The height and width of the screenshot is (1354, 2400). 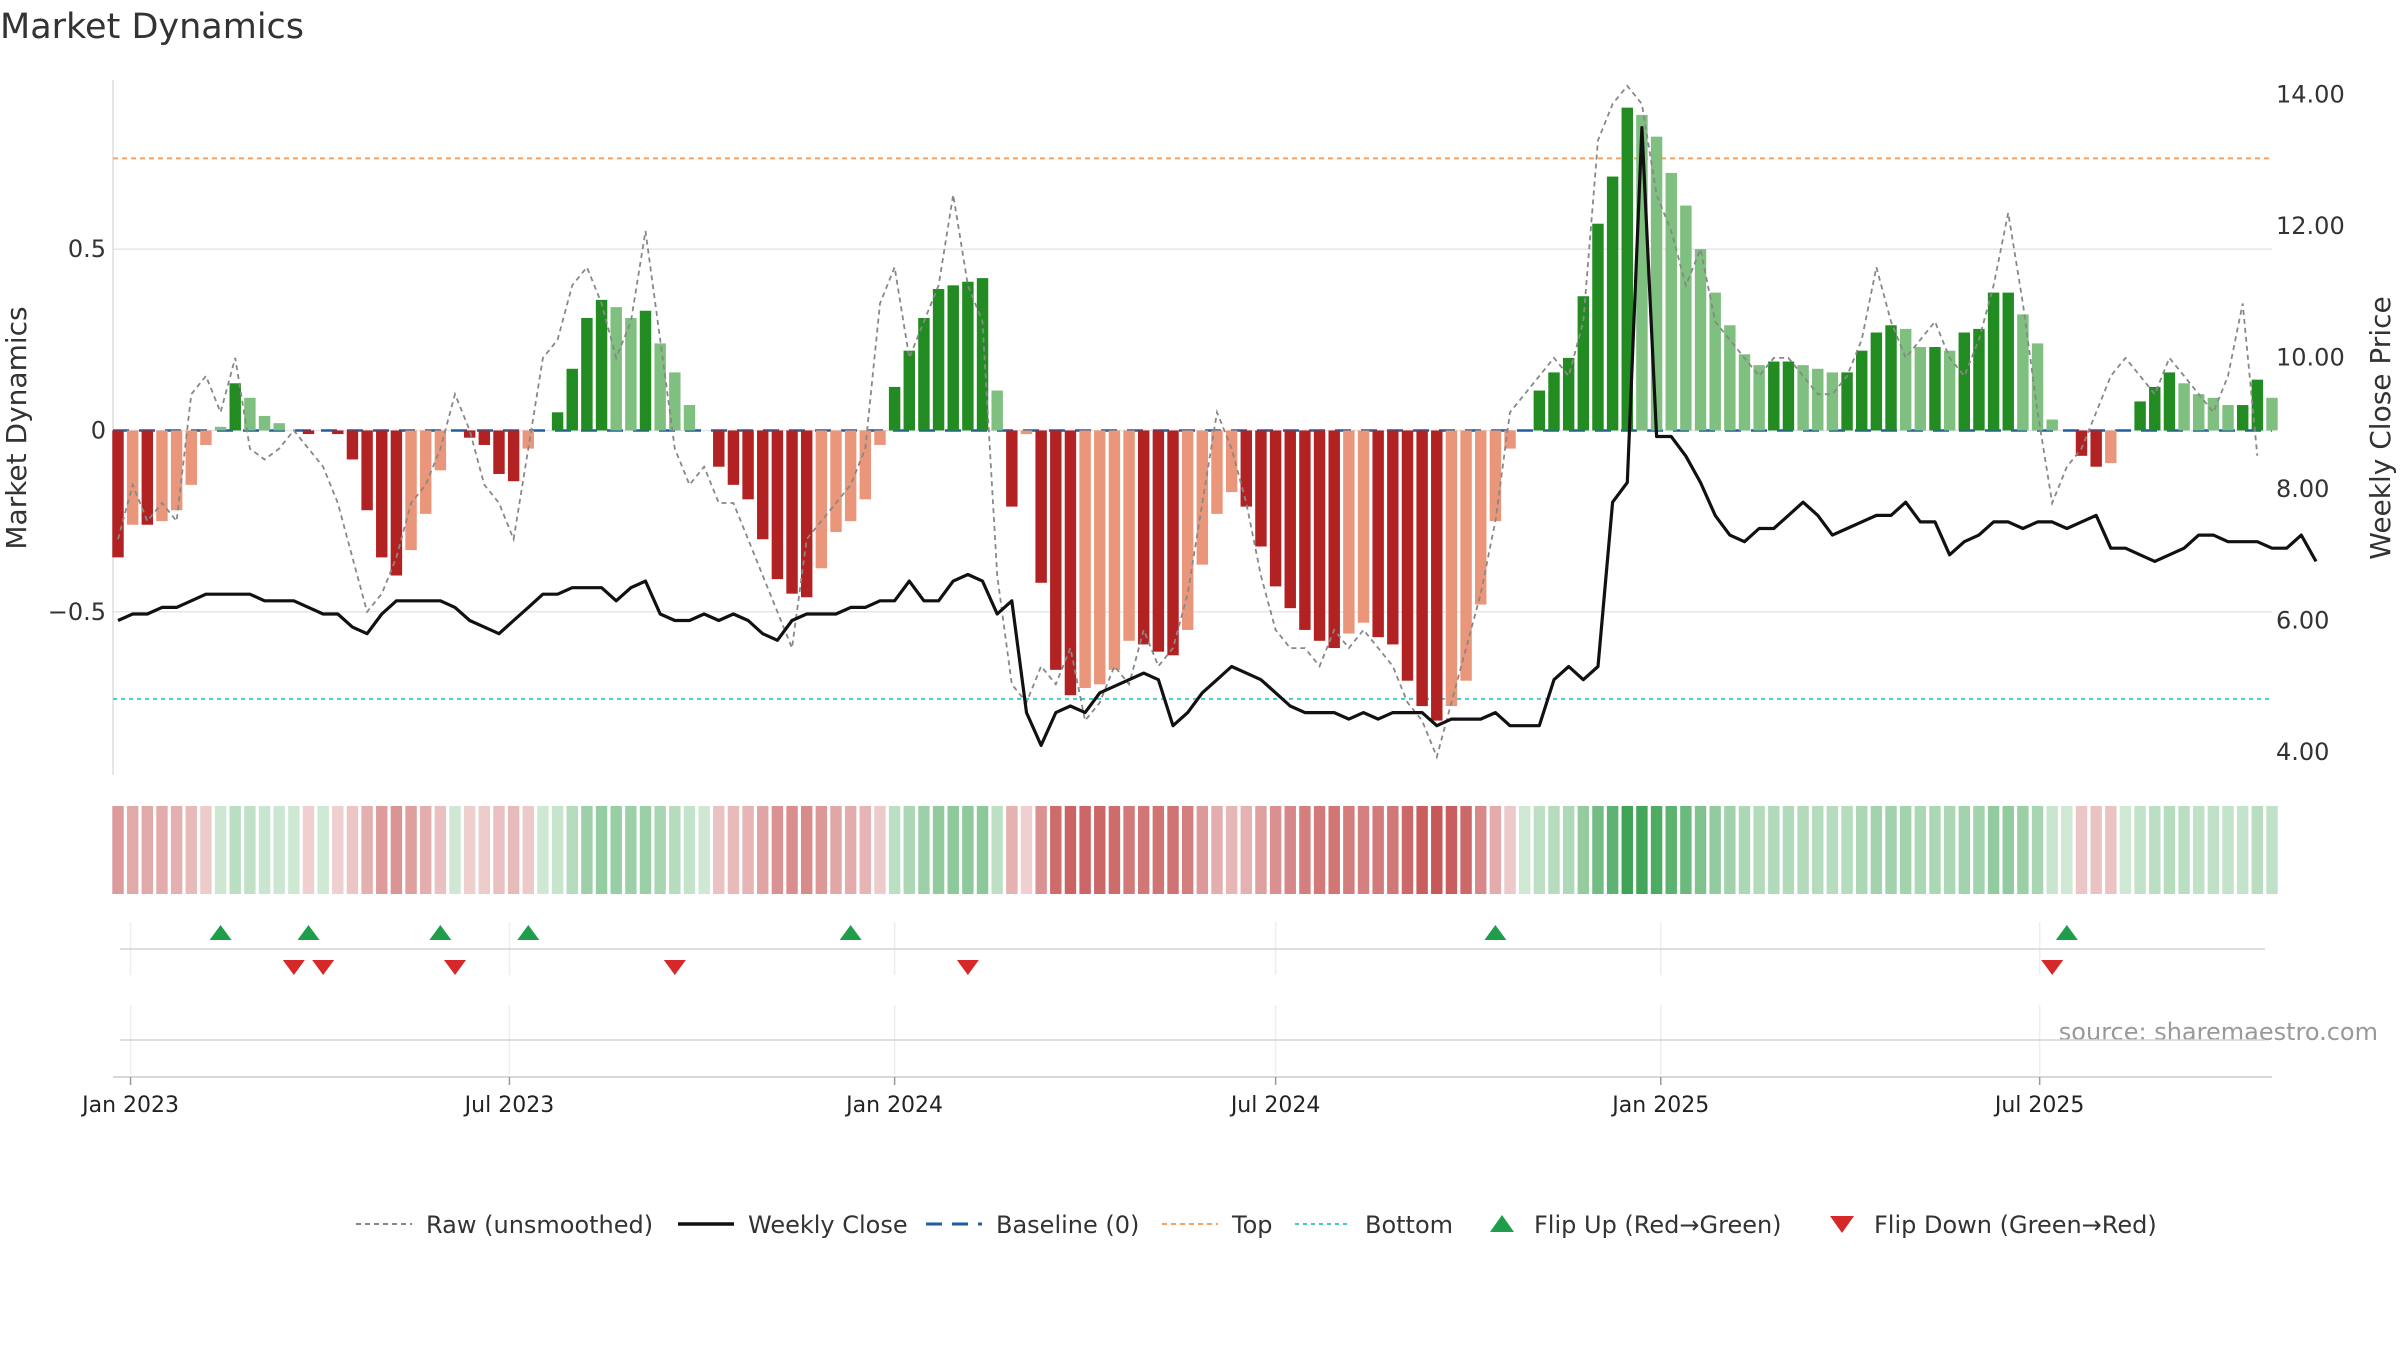 What do you see at coordinates (1195, 850) in the screenshot?
I see `regime-strip` at bounding box center [1195, 850].